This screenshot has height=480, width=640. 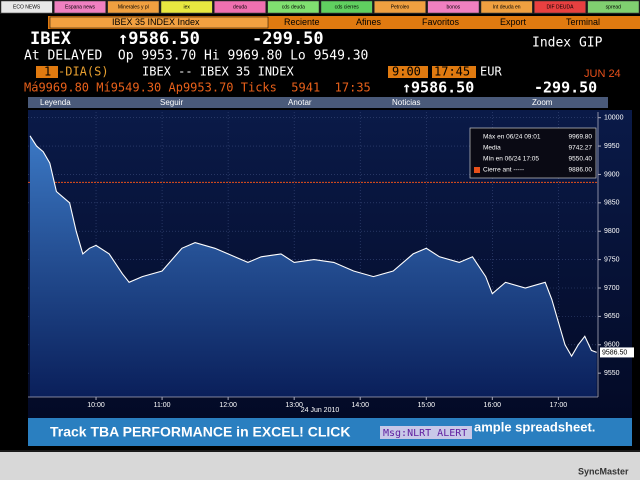 What do you see at coordinates (156, 22) in the screenshot?
I see `security: IBEX 35 INDEX Index` at bounding box center [156, 22].